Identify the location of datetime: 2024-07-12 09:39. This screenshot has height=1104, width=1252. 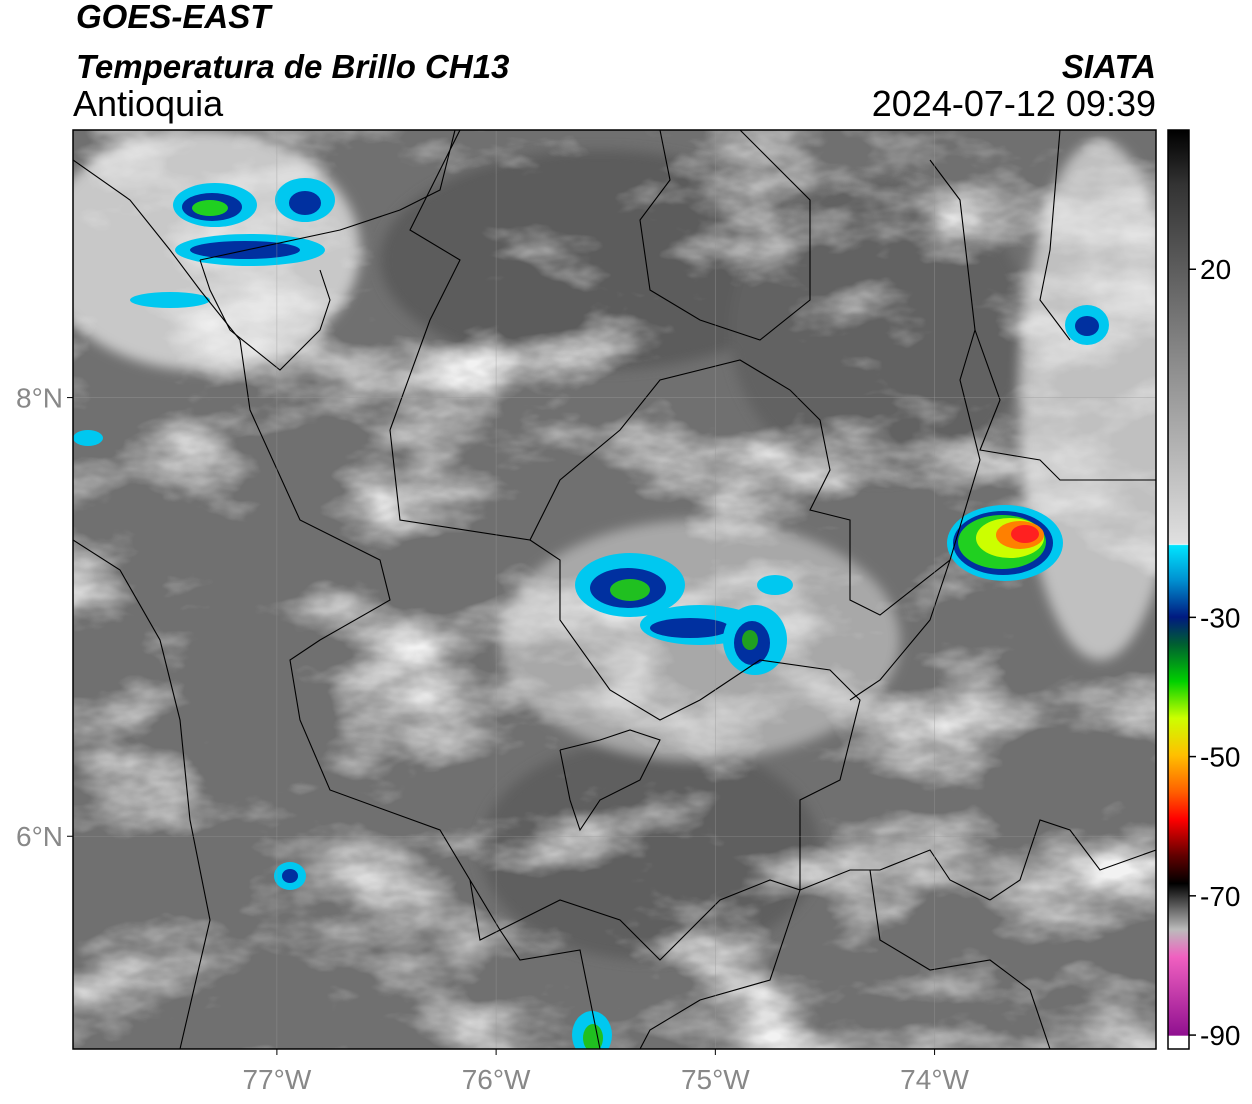
(1014, 103).